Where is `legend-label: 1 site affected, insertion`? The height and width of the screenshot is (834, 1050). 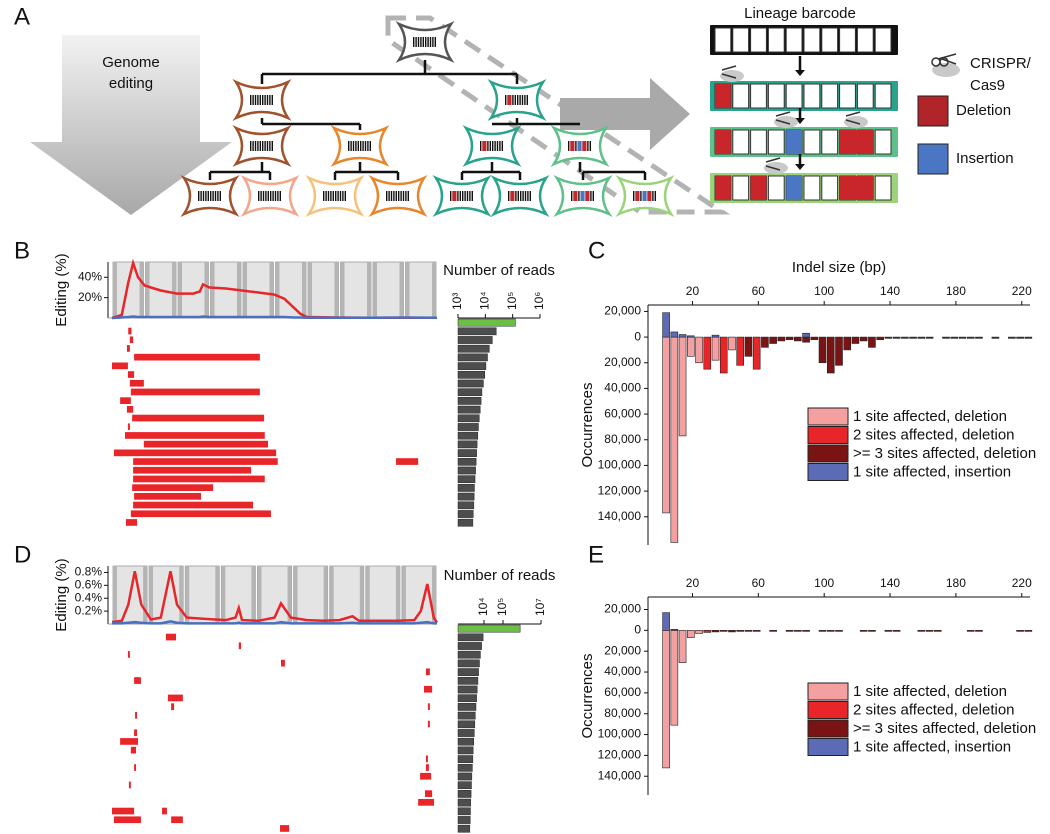
legend-label: 1 site affected, insertion is located at coordinates (932, 471).